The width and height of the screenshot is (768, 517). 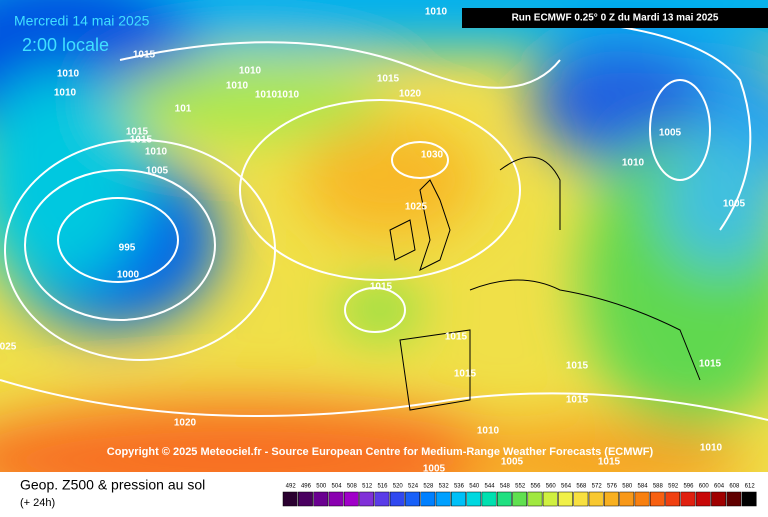 I want to click on colorbar-label: 580, so click(x=627, y=487).